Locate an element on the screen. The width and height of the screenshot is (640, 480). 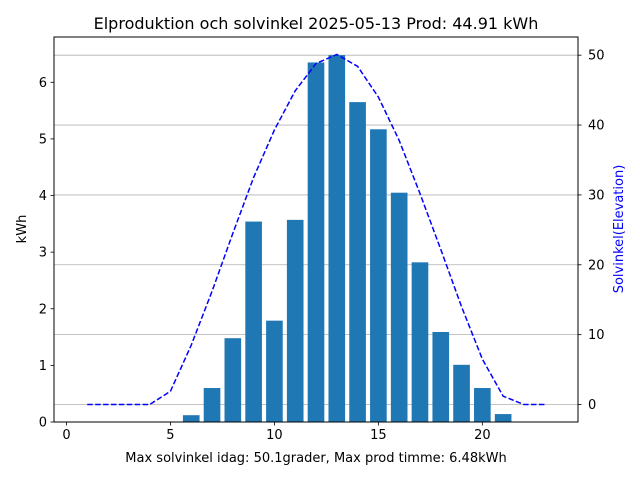
y-axis-label: kWh is located at coordinates (22, 229).